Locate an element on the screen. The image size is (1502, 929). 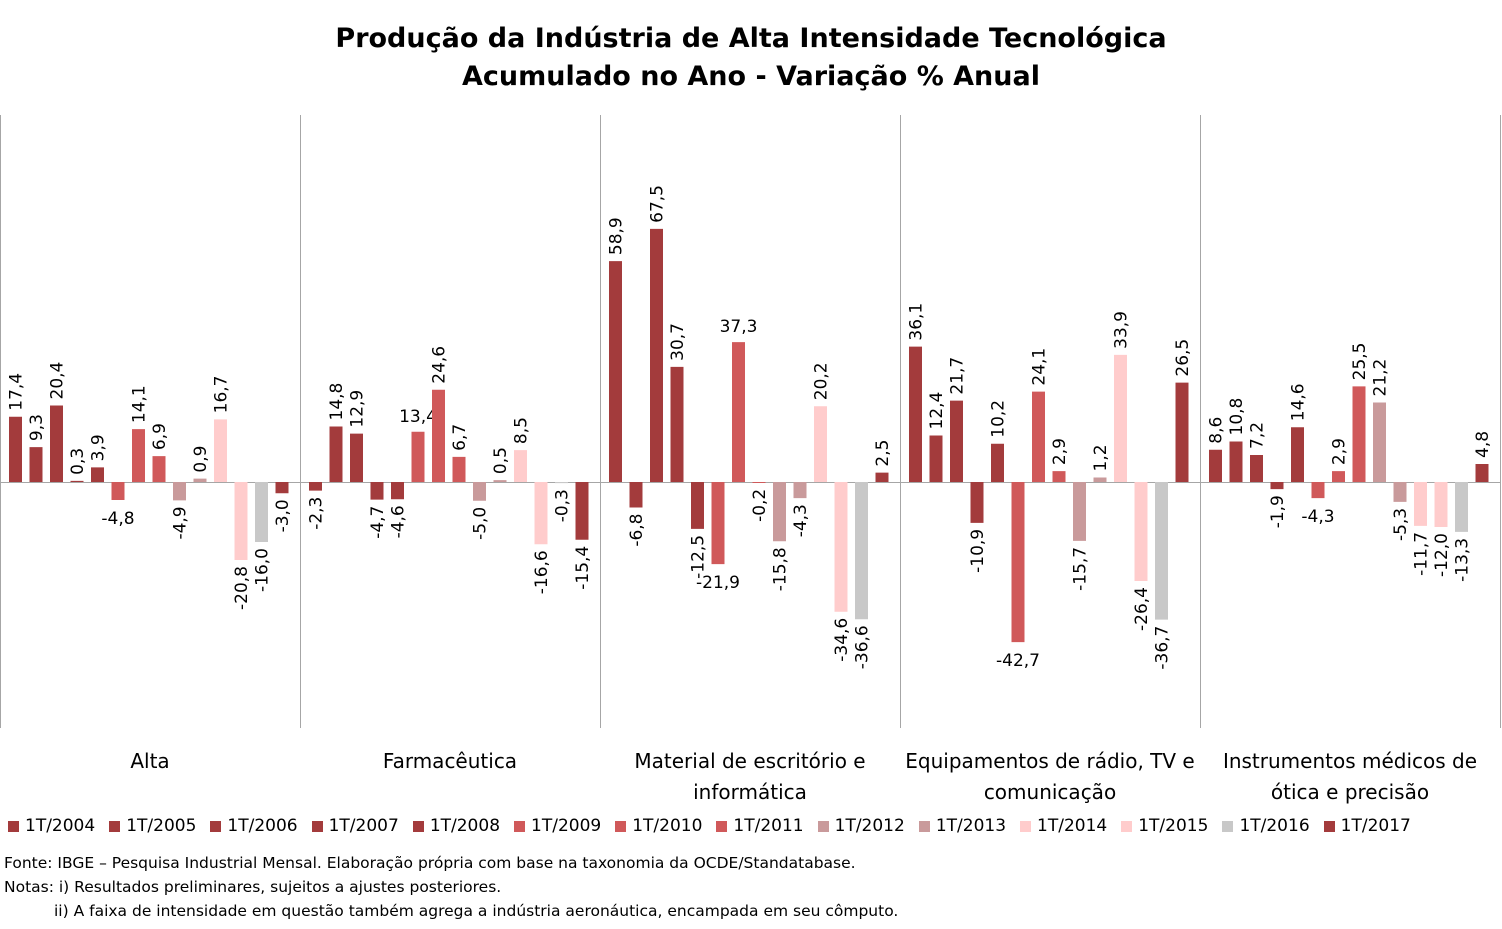
data-label: -11,7 is located at coordinates (1422, 554).